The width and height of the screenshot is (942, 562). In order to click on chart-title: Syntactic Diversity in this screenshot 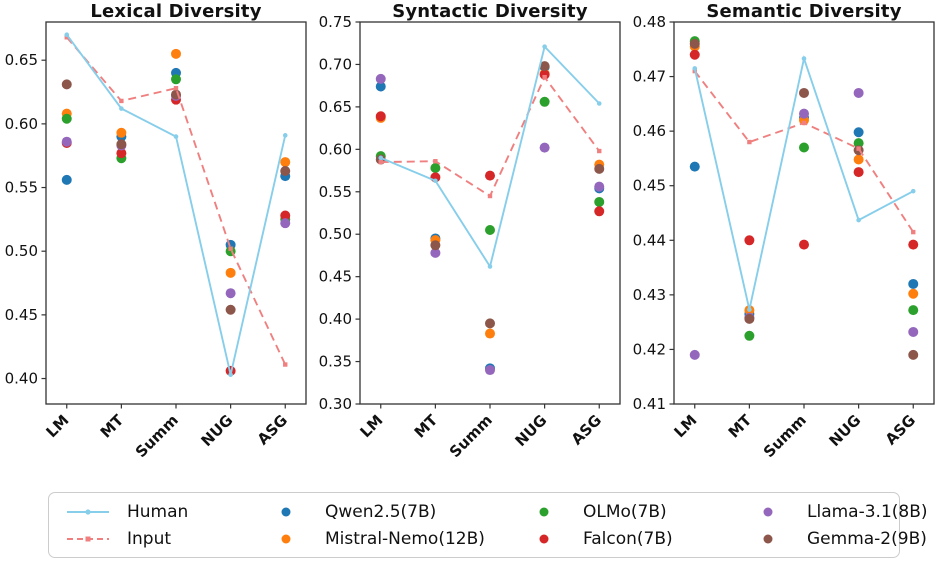, I will do `click(490, 11)`.